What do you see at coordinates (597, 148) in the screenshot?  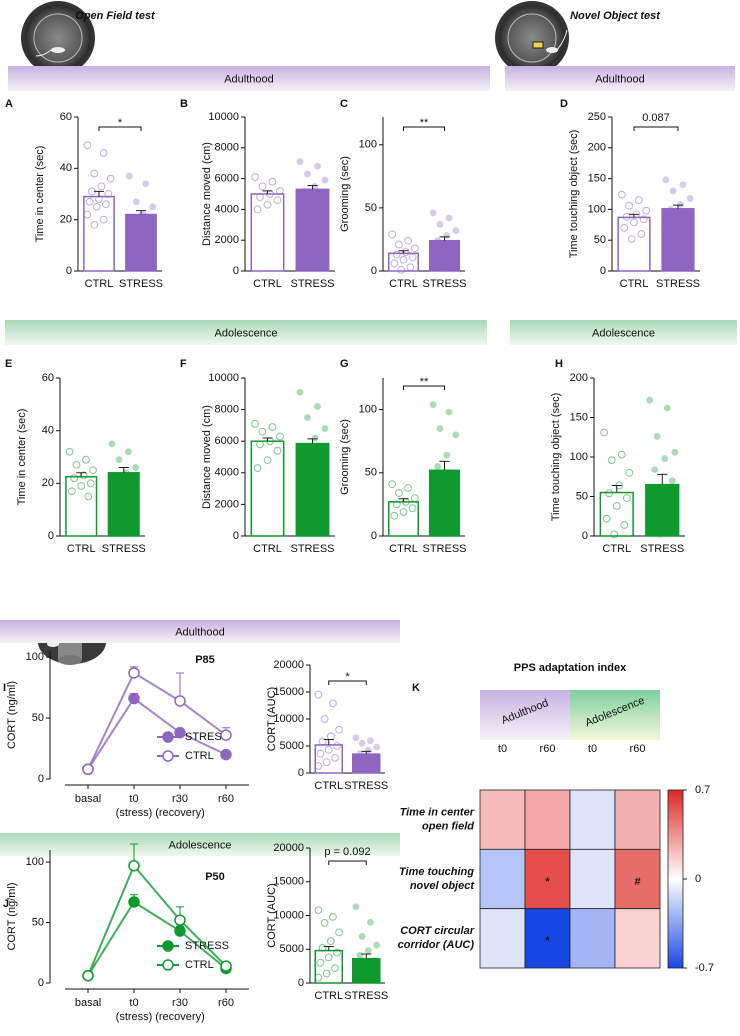 I see `y-tick-label: 200` at bounding box center [597, 148].